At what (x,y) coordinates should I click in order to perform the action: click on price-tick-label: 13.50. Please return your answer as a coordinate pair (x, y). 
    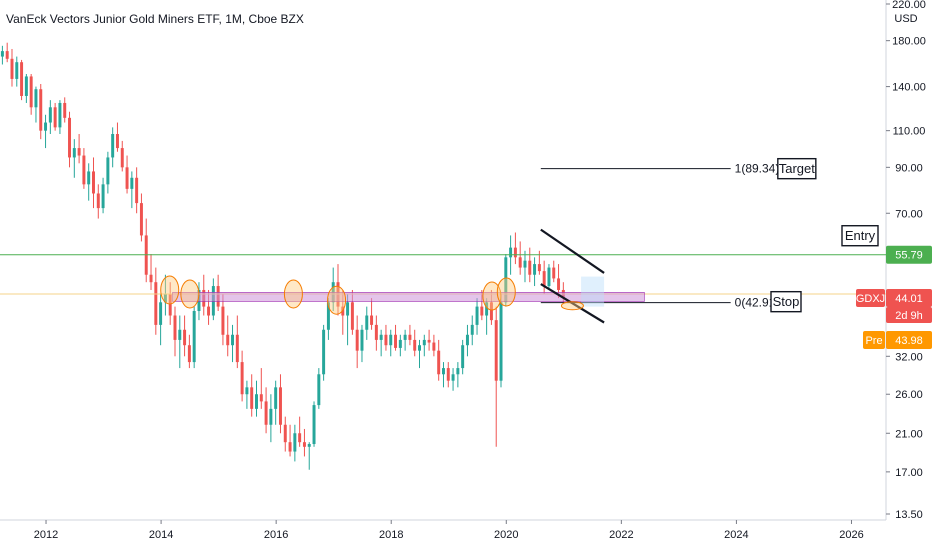
    Looking at the image, I should click on (909, 515).